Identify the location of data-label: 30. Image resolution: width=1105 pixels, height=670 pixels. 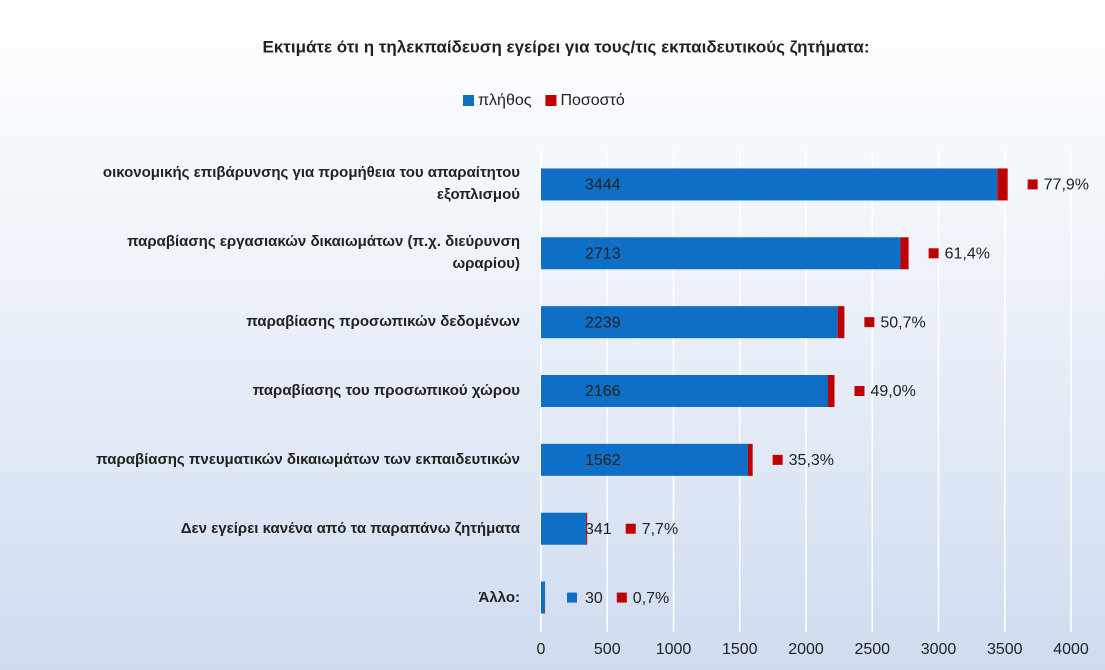
(594, 598).